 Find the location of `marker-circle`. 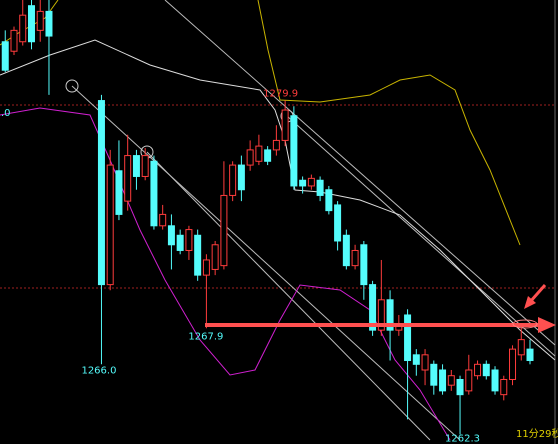

marker-circle is located at coordinates (72, 86).